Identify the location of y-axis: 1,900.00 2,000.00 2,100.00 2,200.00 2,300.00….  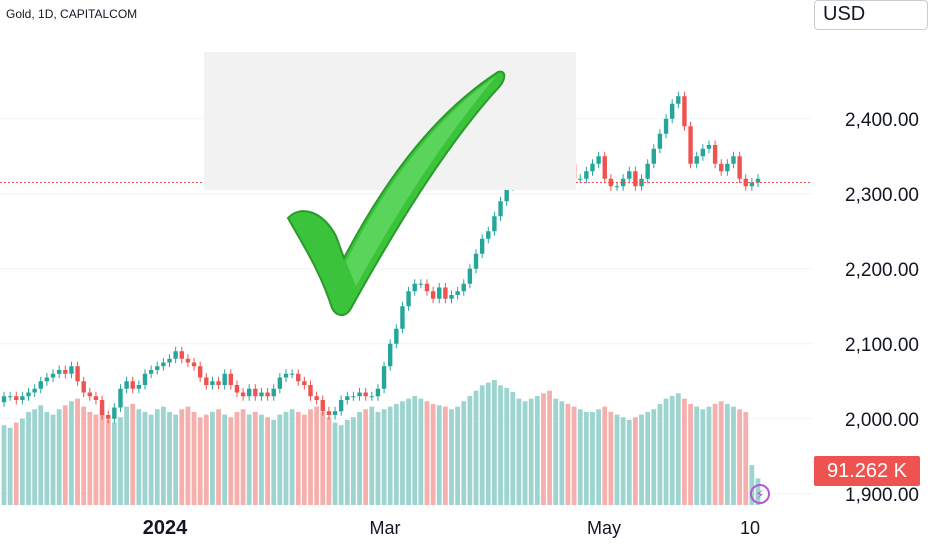
(882, 308).